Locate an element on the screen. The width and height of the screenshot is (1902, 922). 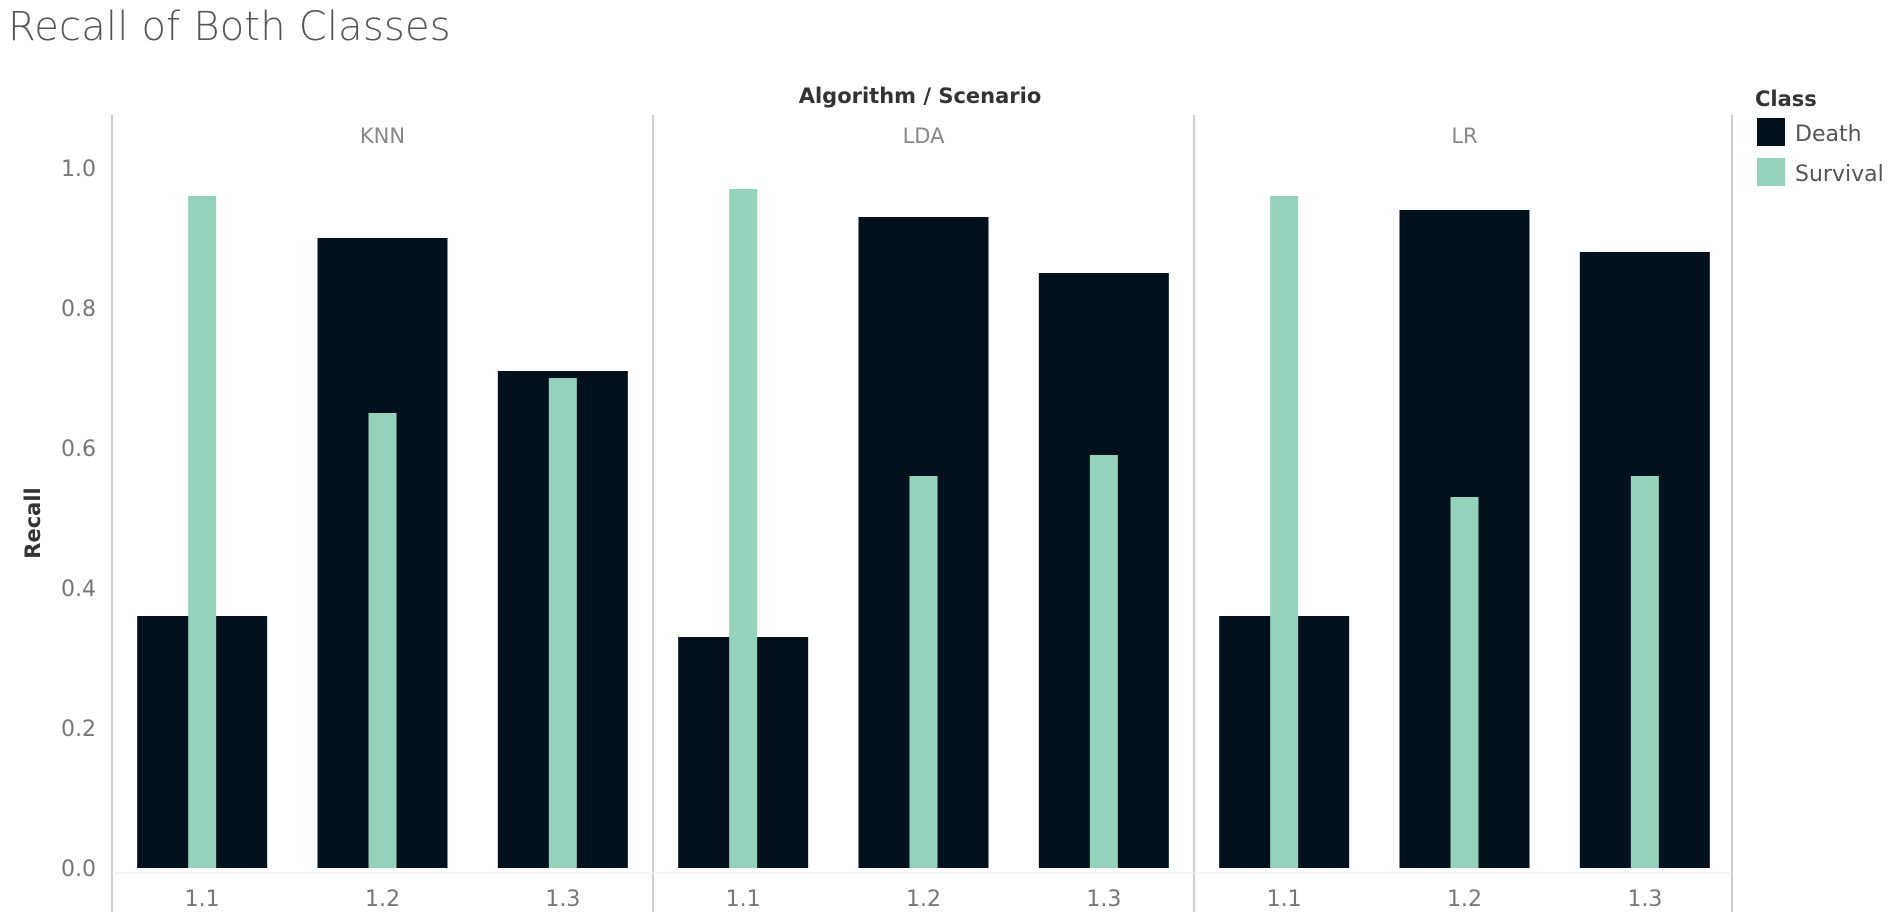
y-tick-label: 0.4 is located at coordinates (78, 589).